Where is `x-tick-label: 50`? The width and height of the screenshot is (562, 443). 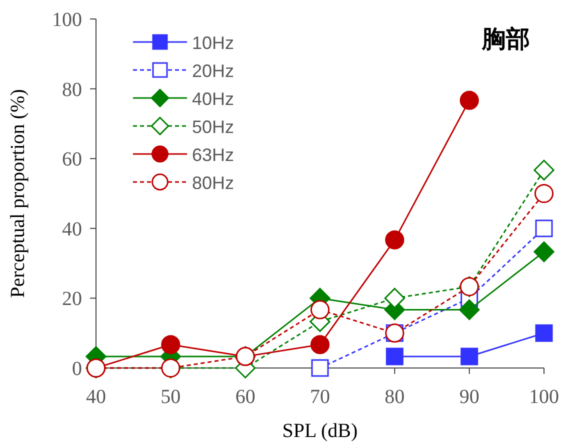 x-tick-label: 50 is located at coordinates (170, 397).